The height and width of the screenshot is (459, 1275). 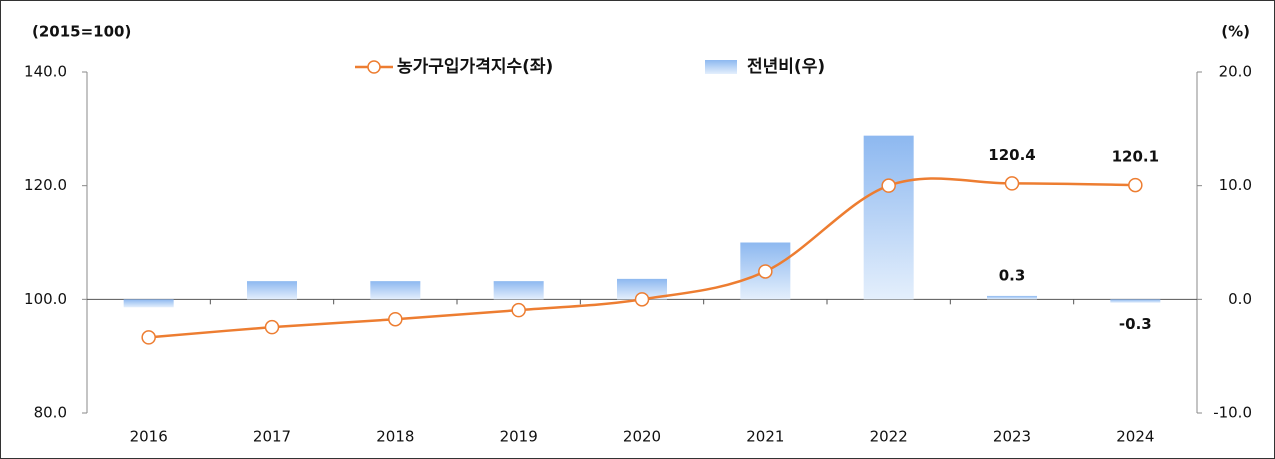 I want to click on y2-tick-label: -10.0, so click(x=1232, y=413).